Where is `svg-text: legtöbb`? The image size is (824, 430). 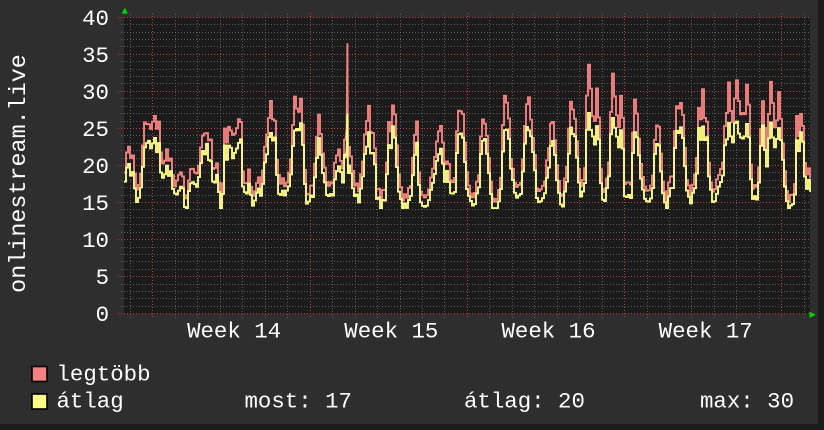
svg-text: legtöbb is located at coordinates (104, 374).